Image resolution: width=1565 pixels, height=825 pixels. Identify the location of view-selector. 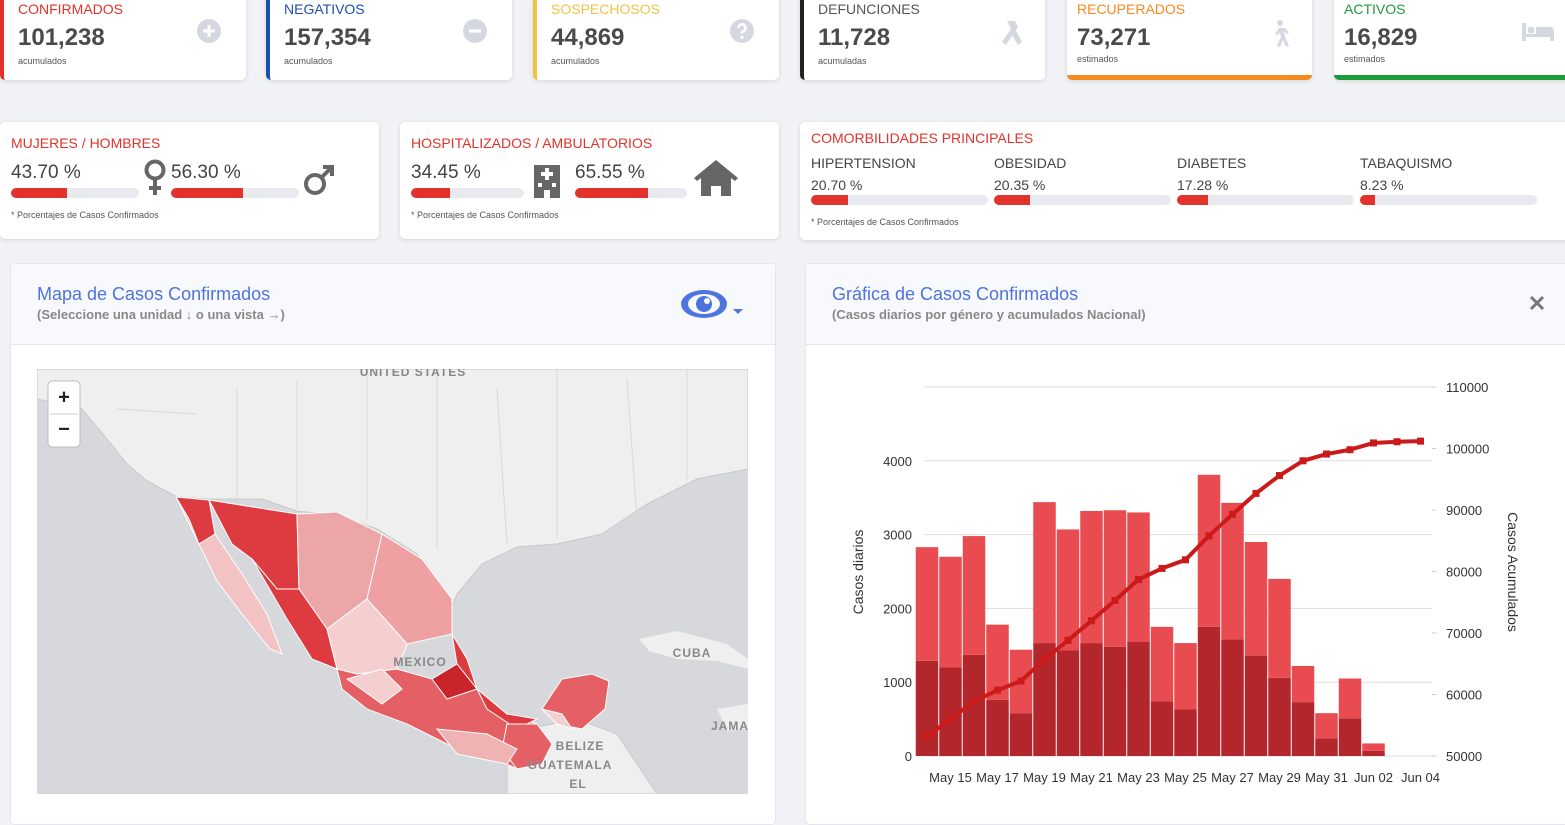
(714, 304).